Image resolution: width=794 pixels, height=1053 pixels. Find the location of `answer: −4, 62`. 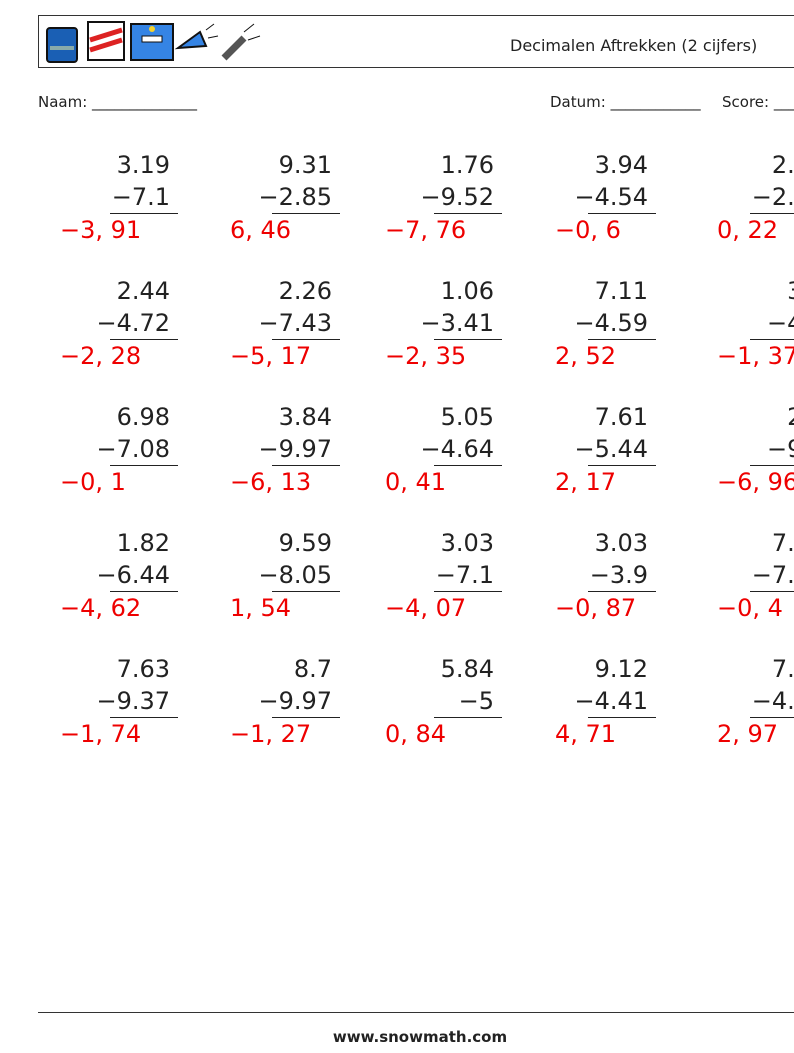

answer: −4, 62 is located at coordinates (101, 608).